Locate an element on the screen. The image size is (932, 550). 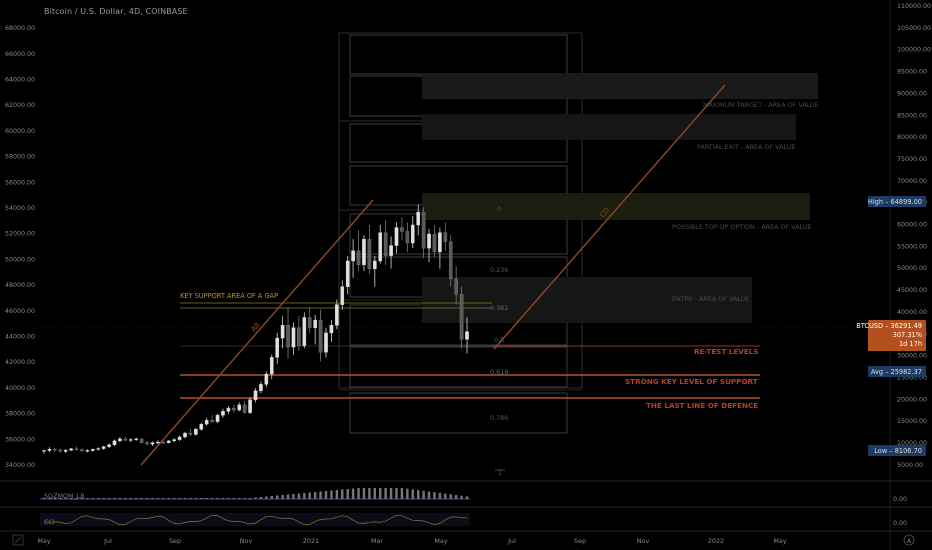
auto-icon-text: A is located at coordinates (909, 541).